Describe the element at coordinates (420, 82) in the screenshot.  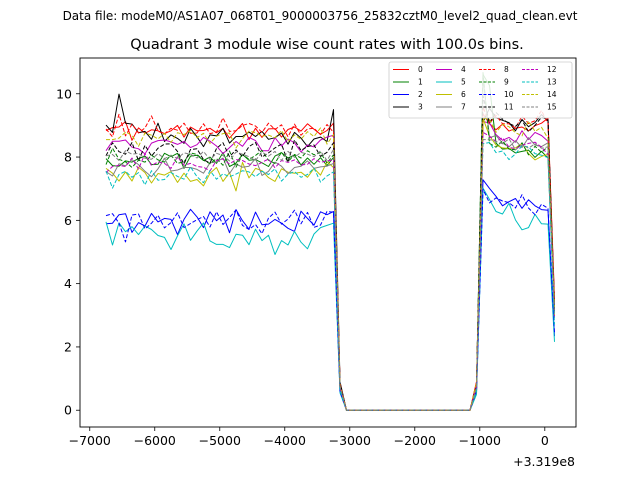
I see `legend-label-1: 1` at that location.